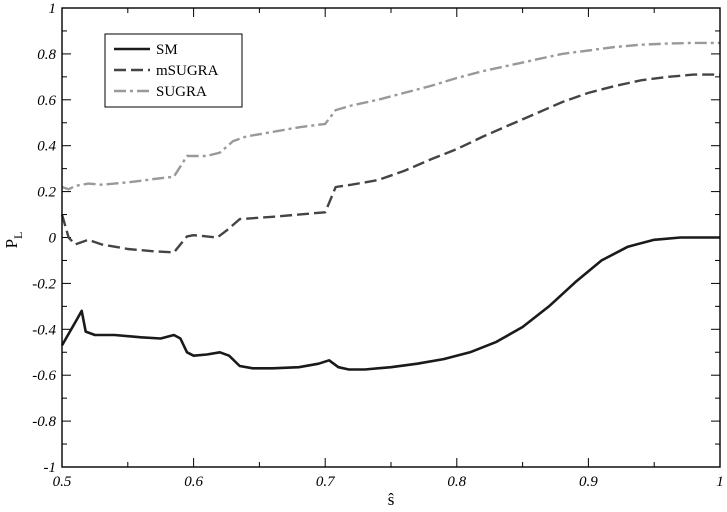 The width and height of the screenshot is (727, 512). Describe the element at coordinates (53, 239) in the screenshot. I see `y-tick-label: 0` at that location.